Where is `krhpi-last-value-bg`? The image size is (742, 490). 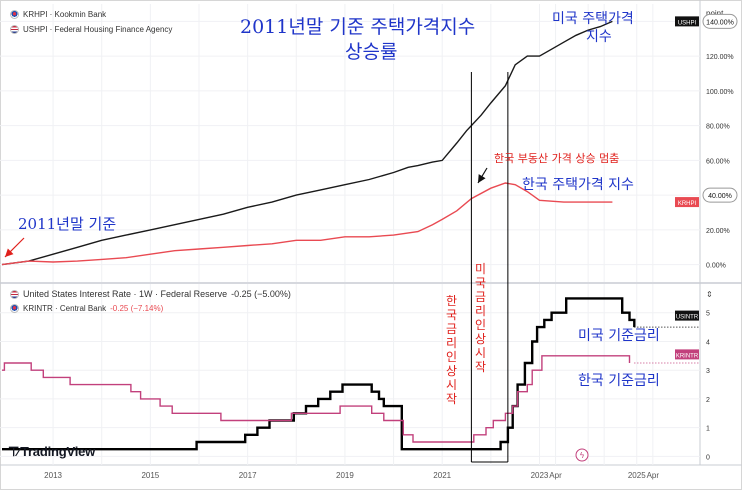
krhpi-last-value-bg is located at coordinates (720, 195).